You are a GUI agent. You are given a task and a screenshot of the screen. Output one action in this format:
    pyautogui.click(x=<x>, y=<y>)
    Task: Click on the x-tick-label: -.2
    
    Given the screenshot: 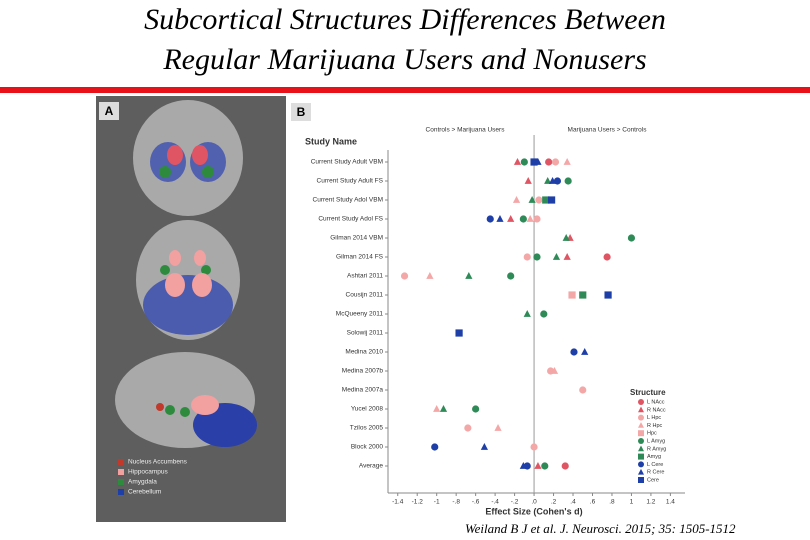 What is the action you would take?
    pyautogui.click(x=515, y=502)
    